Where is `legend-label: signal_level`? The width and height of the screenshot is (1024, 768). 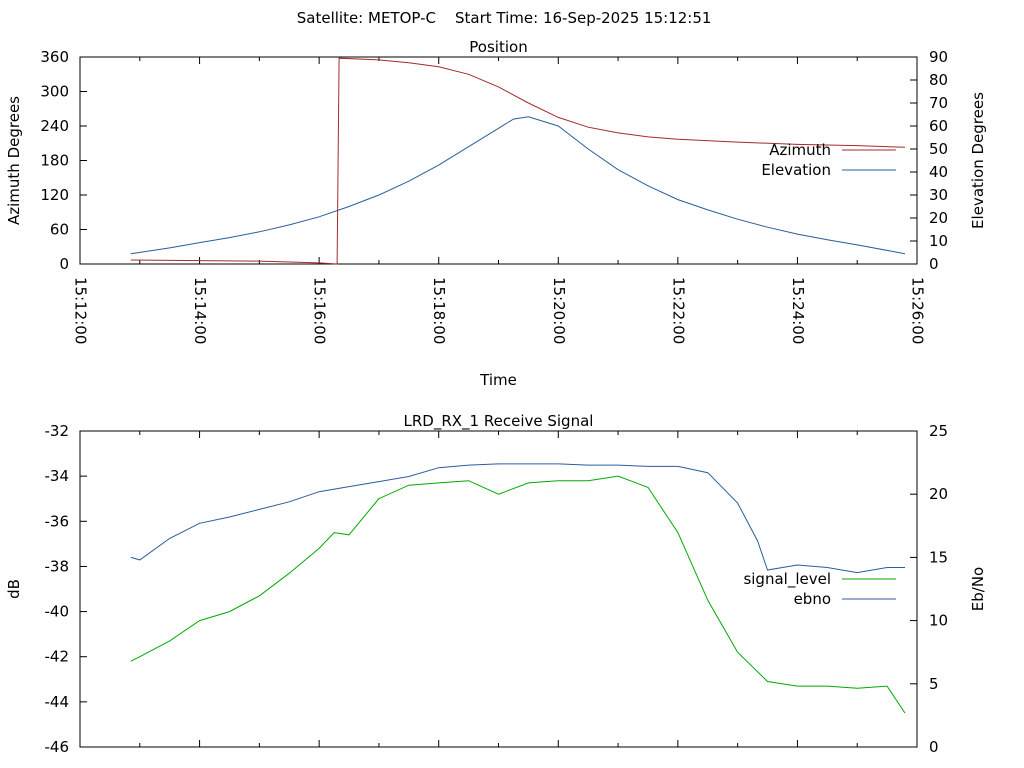
legend-label: signal_level is located at coordinates (787, 579).